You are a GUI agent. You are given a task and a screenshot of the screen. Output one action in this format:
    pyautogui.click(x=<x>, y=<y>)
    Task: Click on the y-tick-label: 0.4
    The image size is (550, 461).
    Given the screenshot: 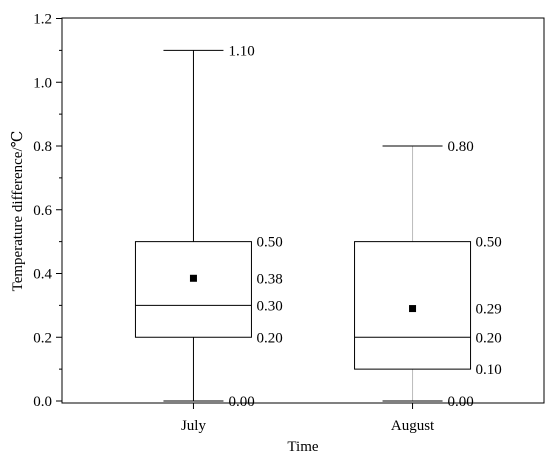 What is the action you would take?
    pyautogui.click(x=42, y=275)
    